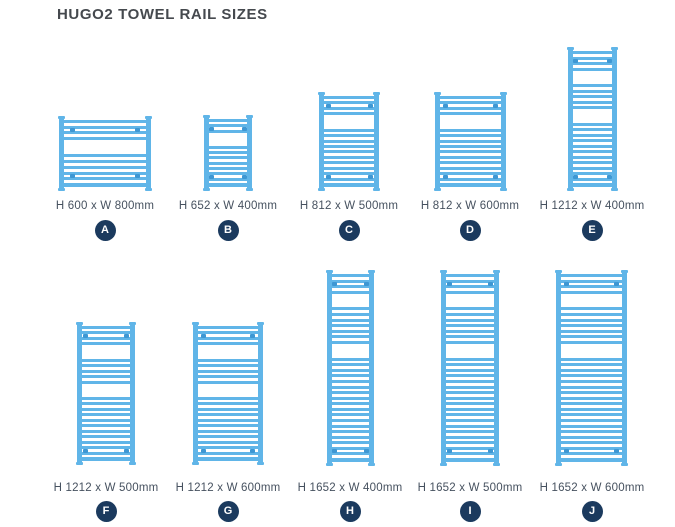  I want to click on towel-rail-j, so click(591, 368).